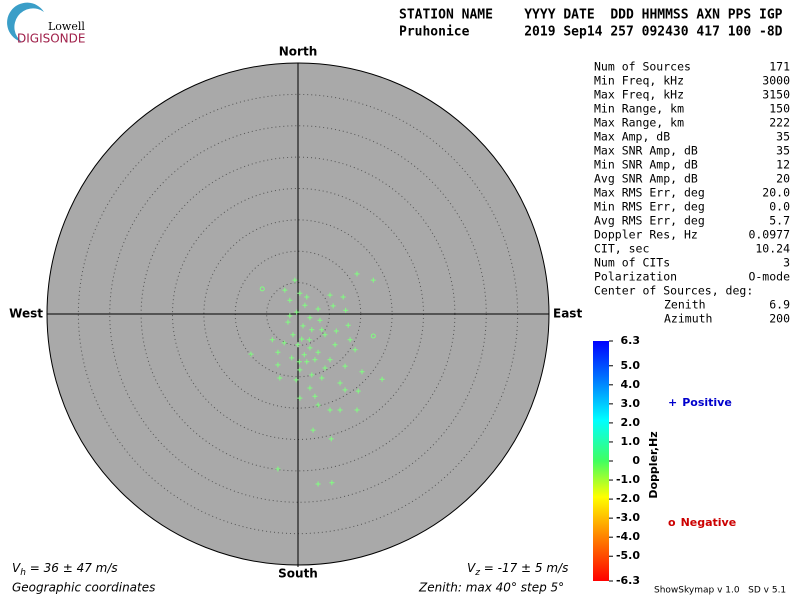 The height and width of the screenshot is (600, 800). I want to click on colorbar-label: Doppler,Hz, so click(653, 464).